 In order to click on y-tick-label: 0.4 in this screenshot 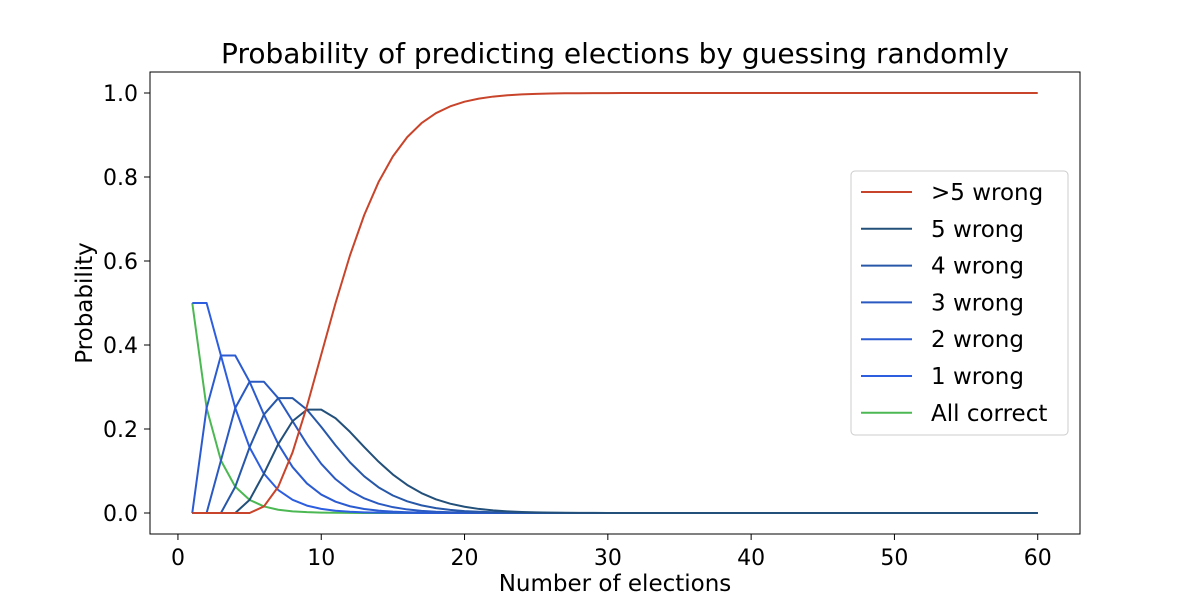, I will do `click(120, 346)`.